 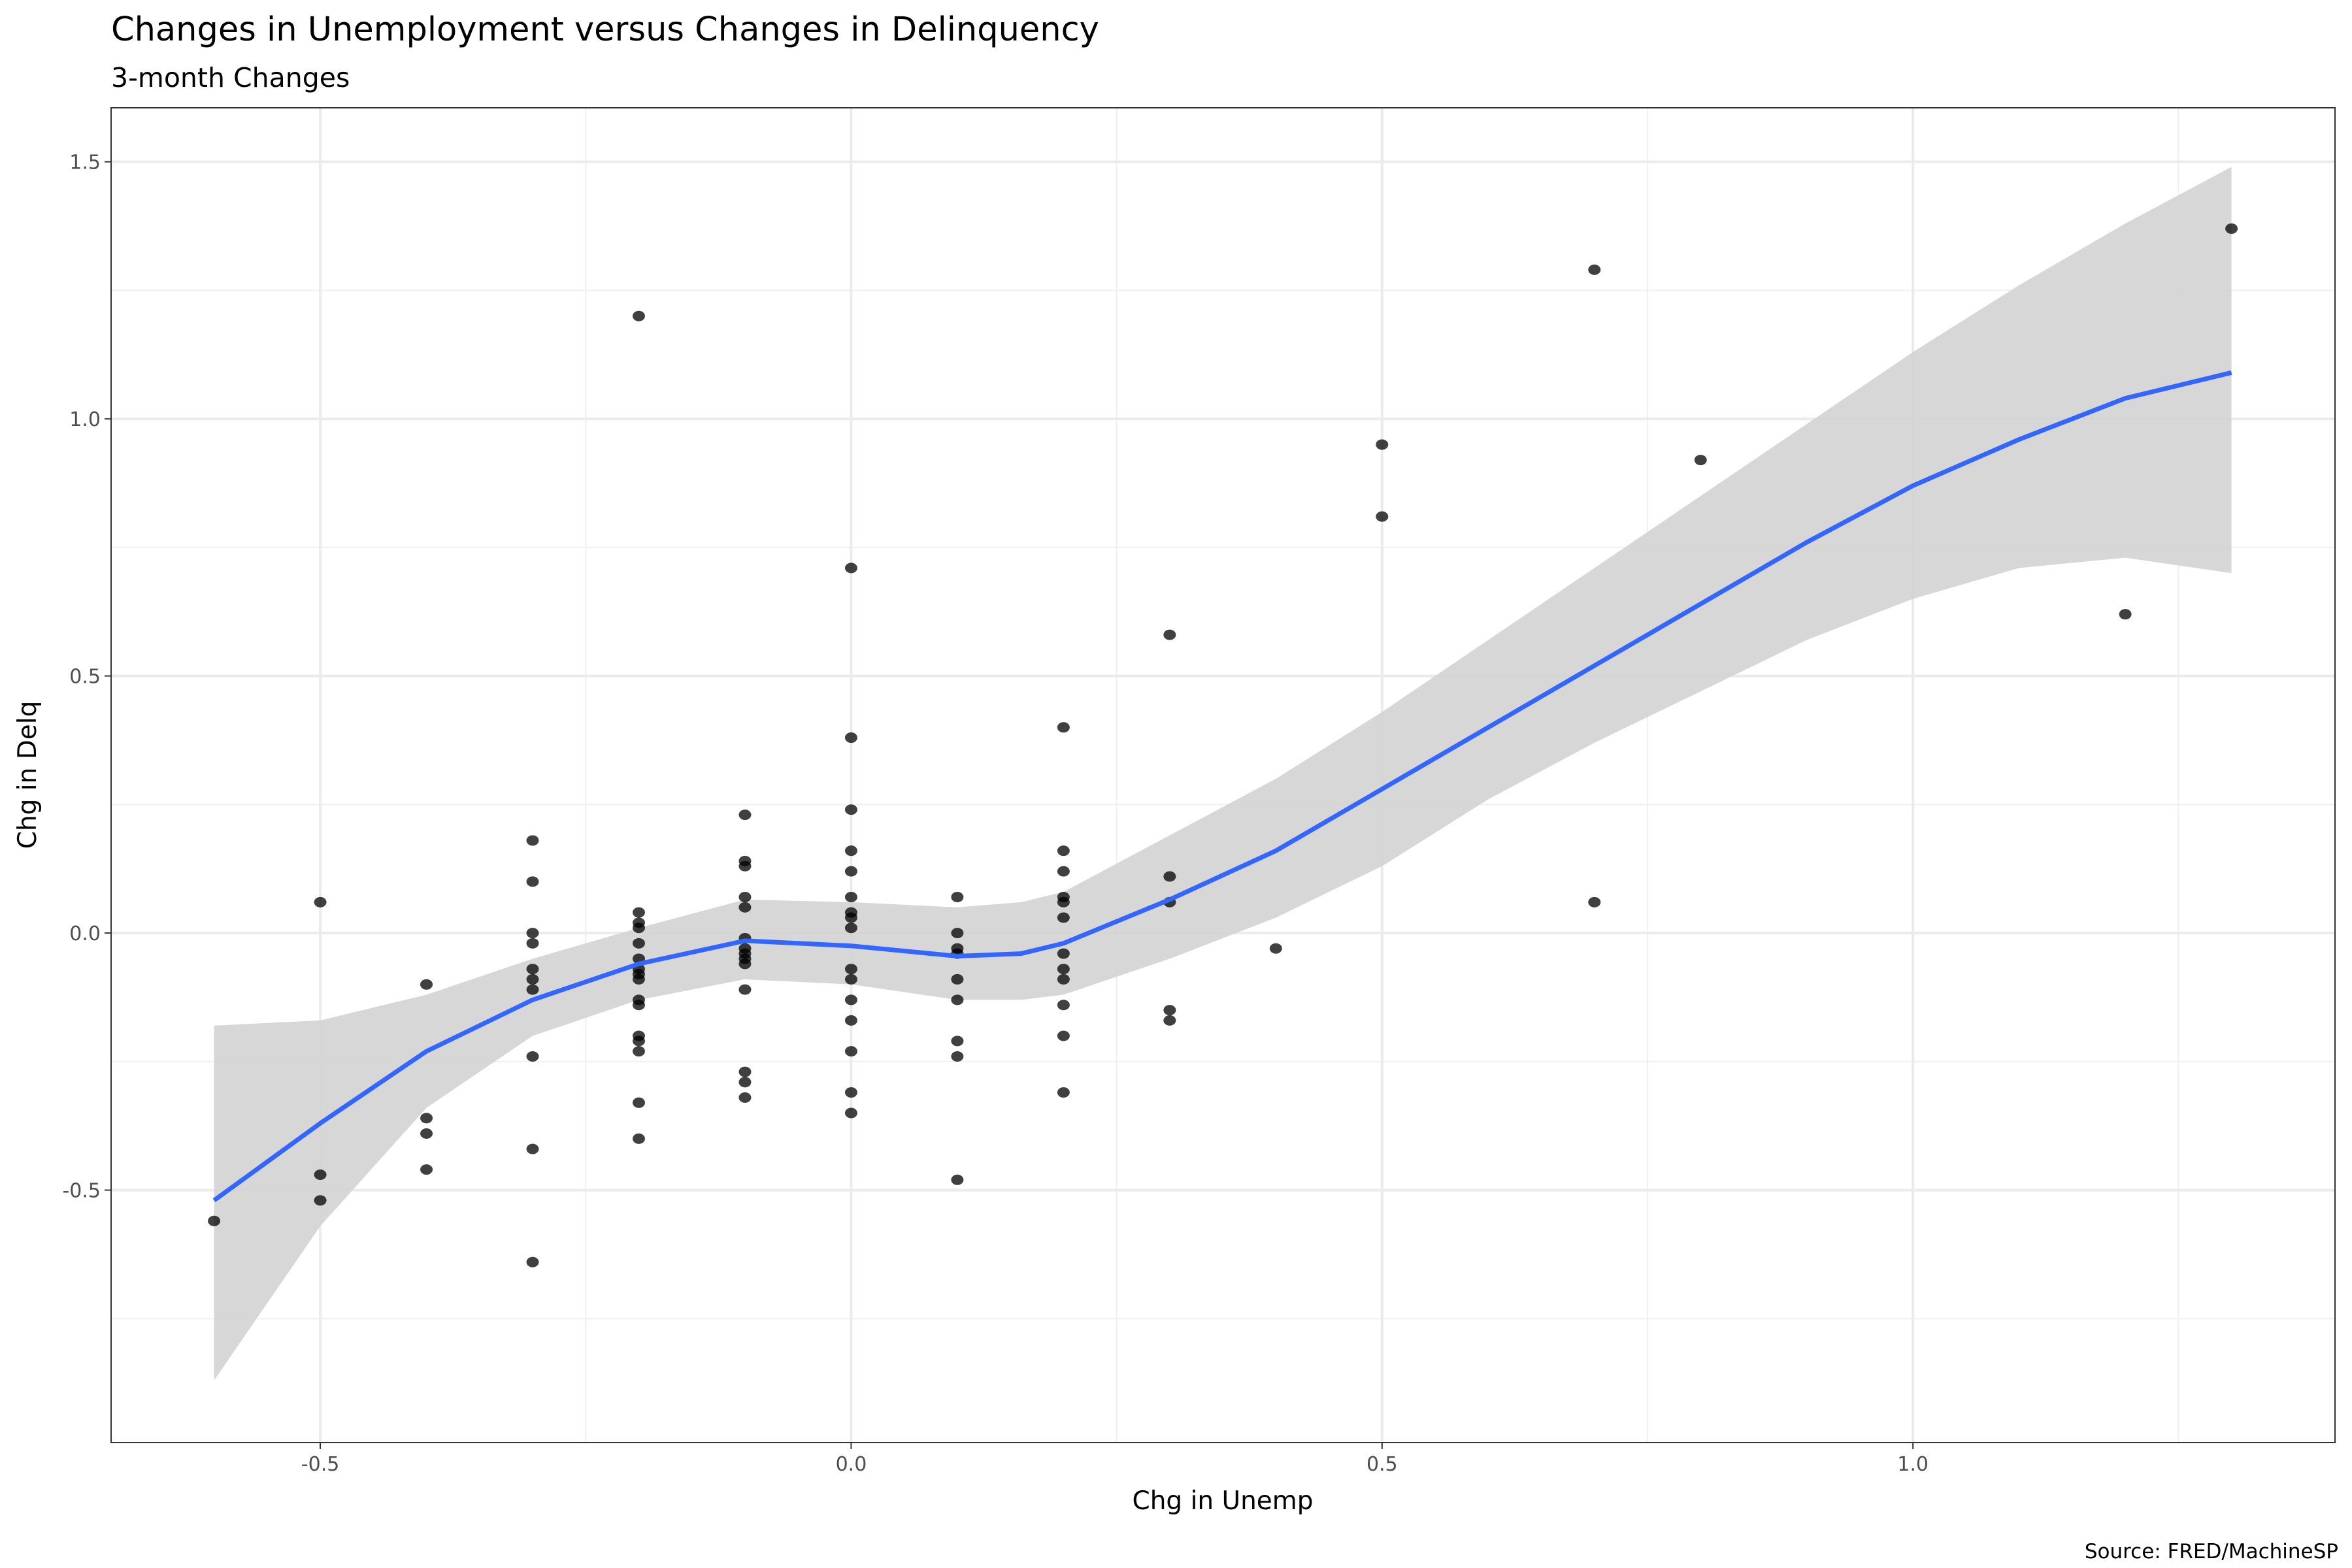 I want to click on x-tick-label: 0.0, so click(x=851, y=1464).